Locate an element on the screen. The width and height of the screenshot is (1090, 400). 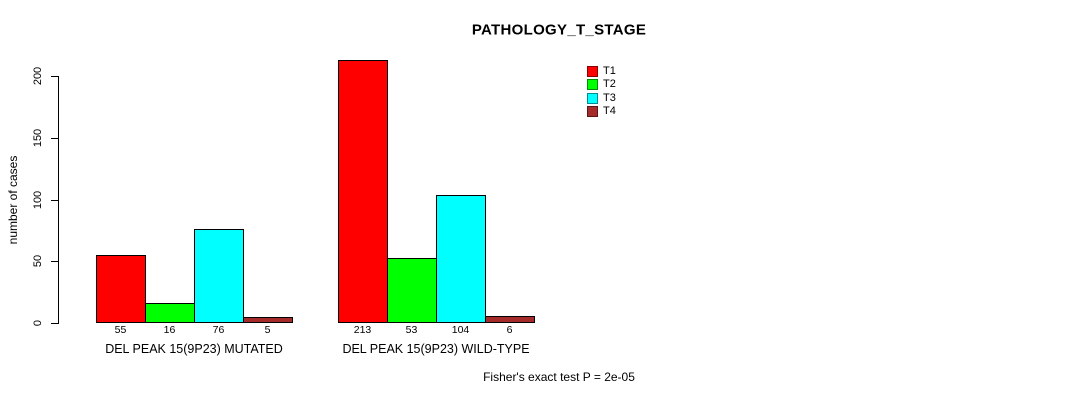
legend-item-t3: T3 is located at coordinates (601, 98).